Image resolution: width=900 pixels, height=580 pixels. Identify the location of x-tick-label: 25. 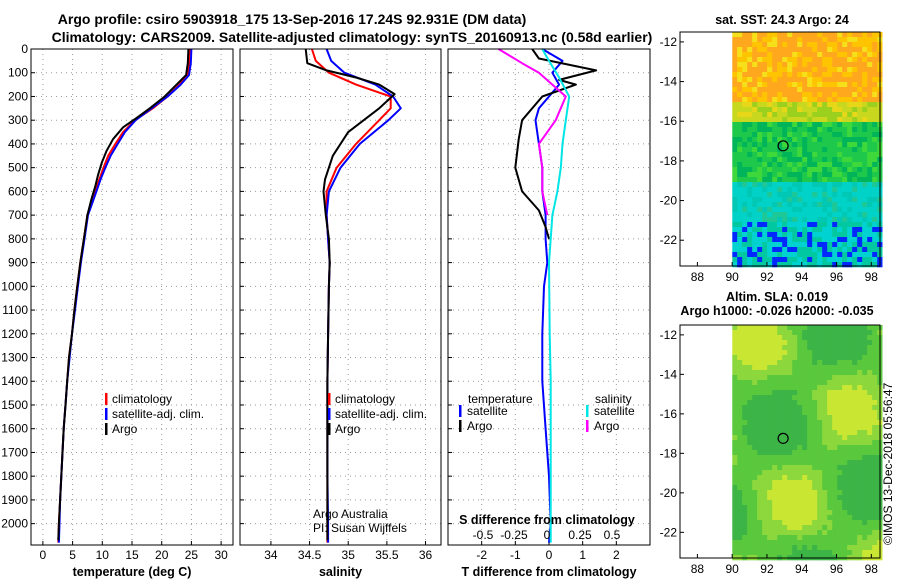
(192, 555).